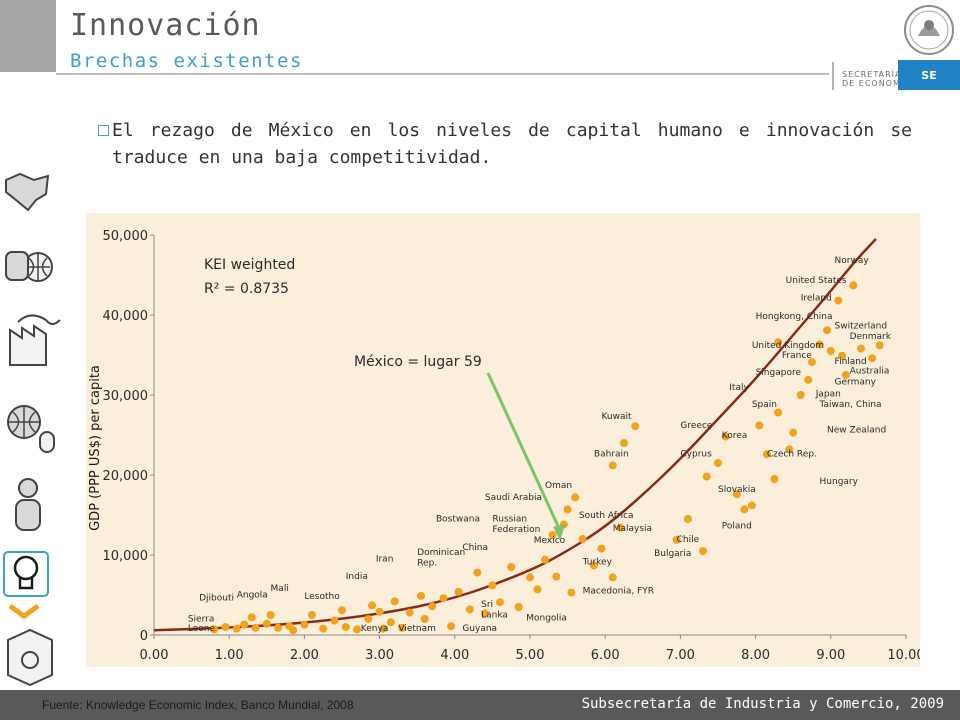 This screenshot has height=720, width=960. What do you see at coordinates (126, 556) in the screenshot?
I see `y-tick-label: 10,000` at bounding box center [126, 556].